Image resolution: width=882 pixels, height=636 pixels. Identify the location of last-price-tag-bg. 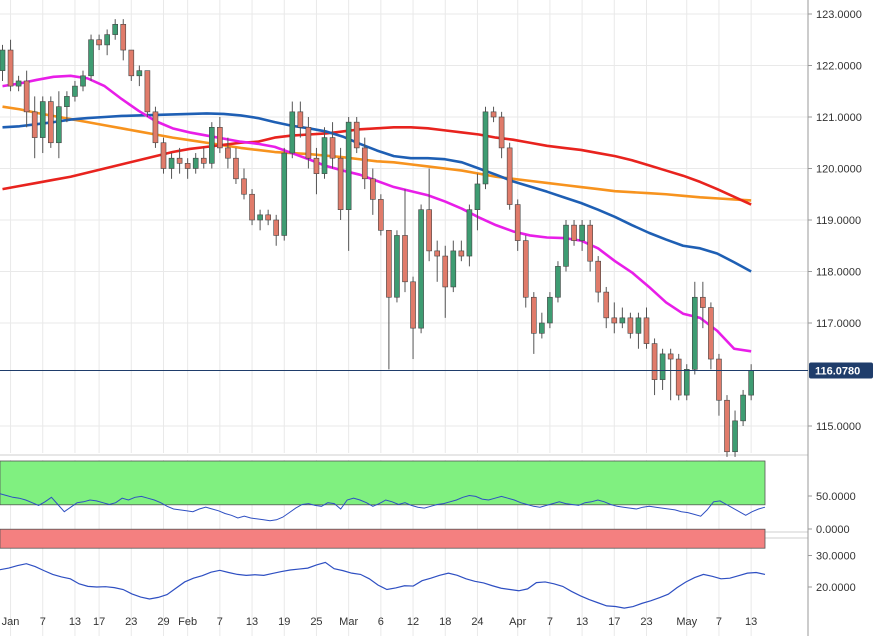
(841, 370).